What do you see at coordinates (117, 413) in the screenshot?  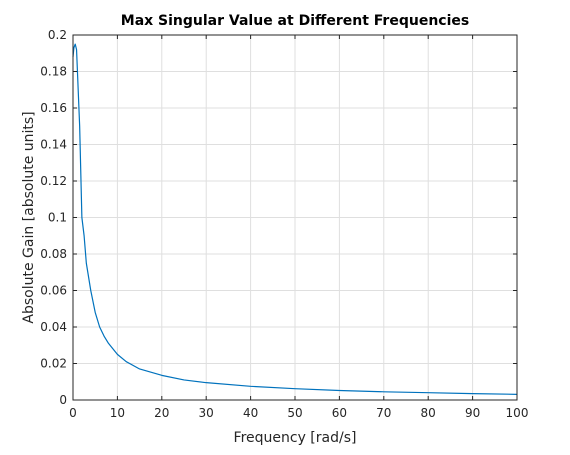 I see `x-tick-label: 10` at bounding box center [117, 413].